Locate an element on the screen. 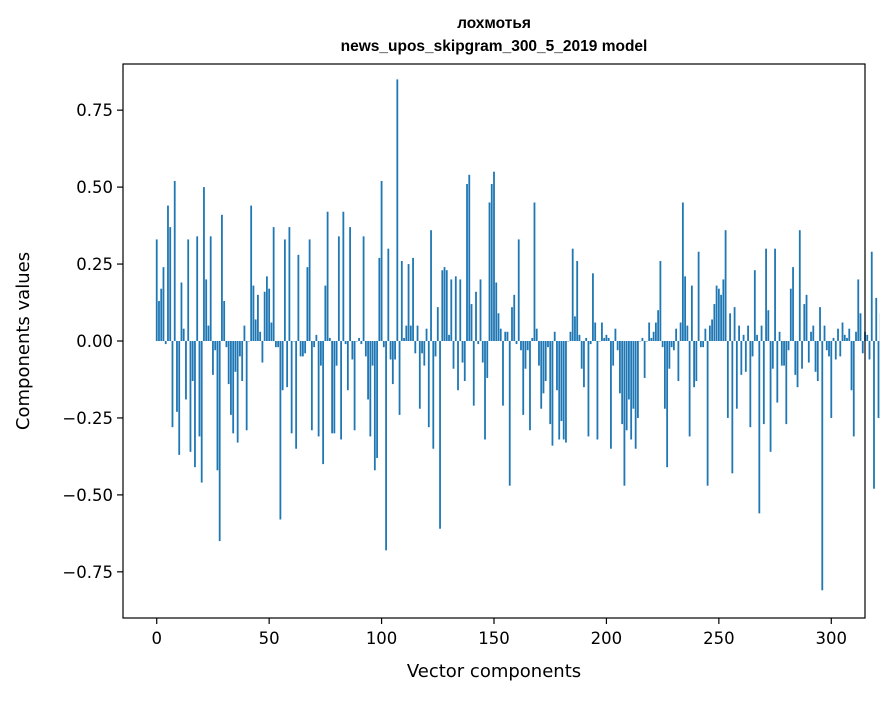 Image resolution: width=880 pixels, height=701 pixels. x-tick-label: 200 is located at coordinates (607, 638).